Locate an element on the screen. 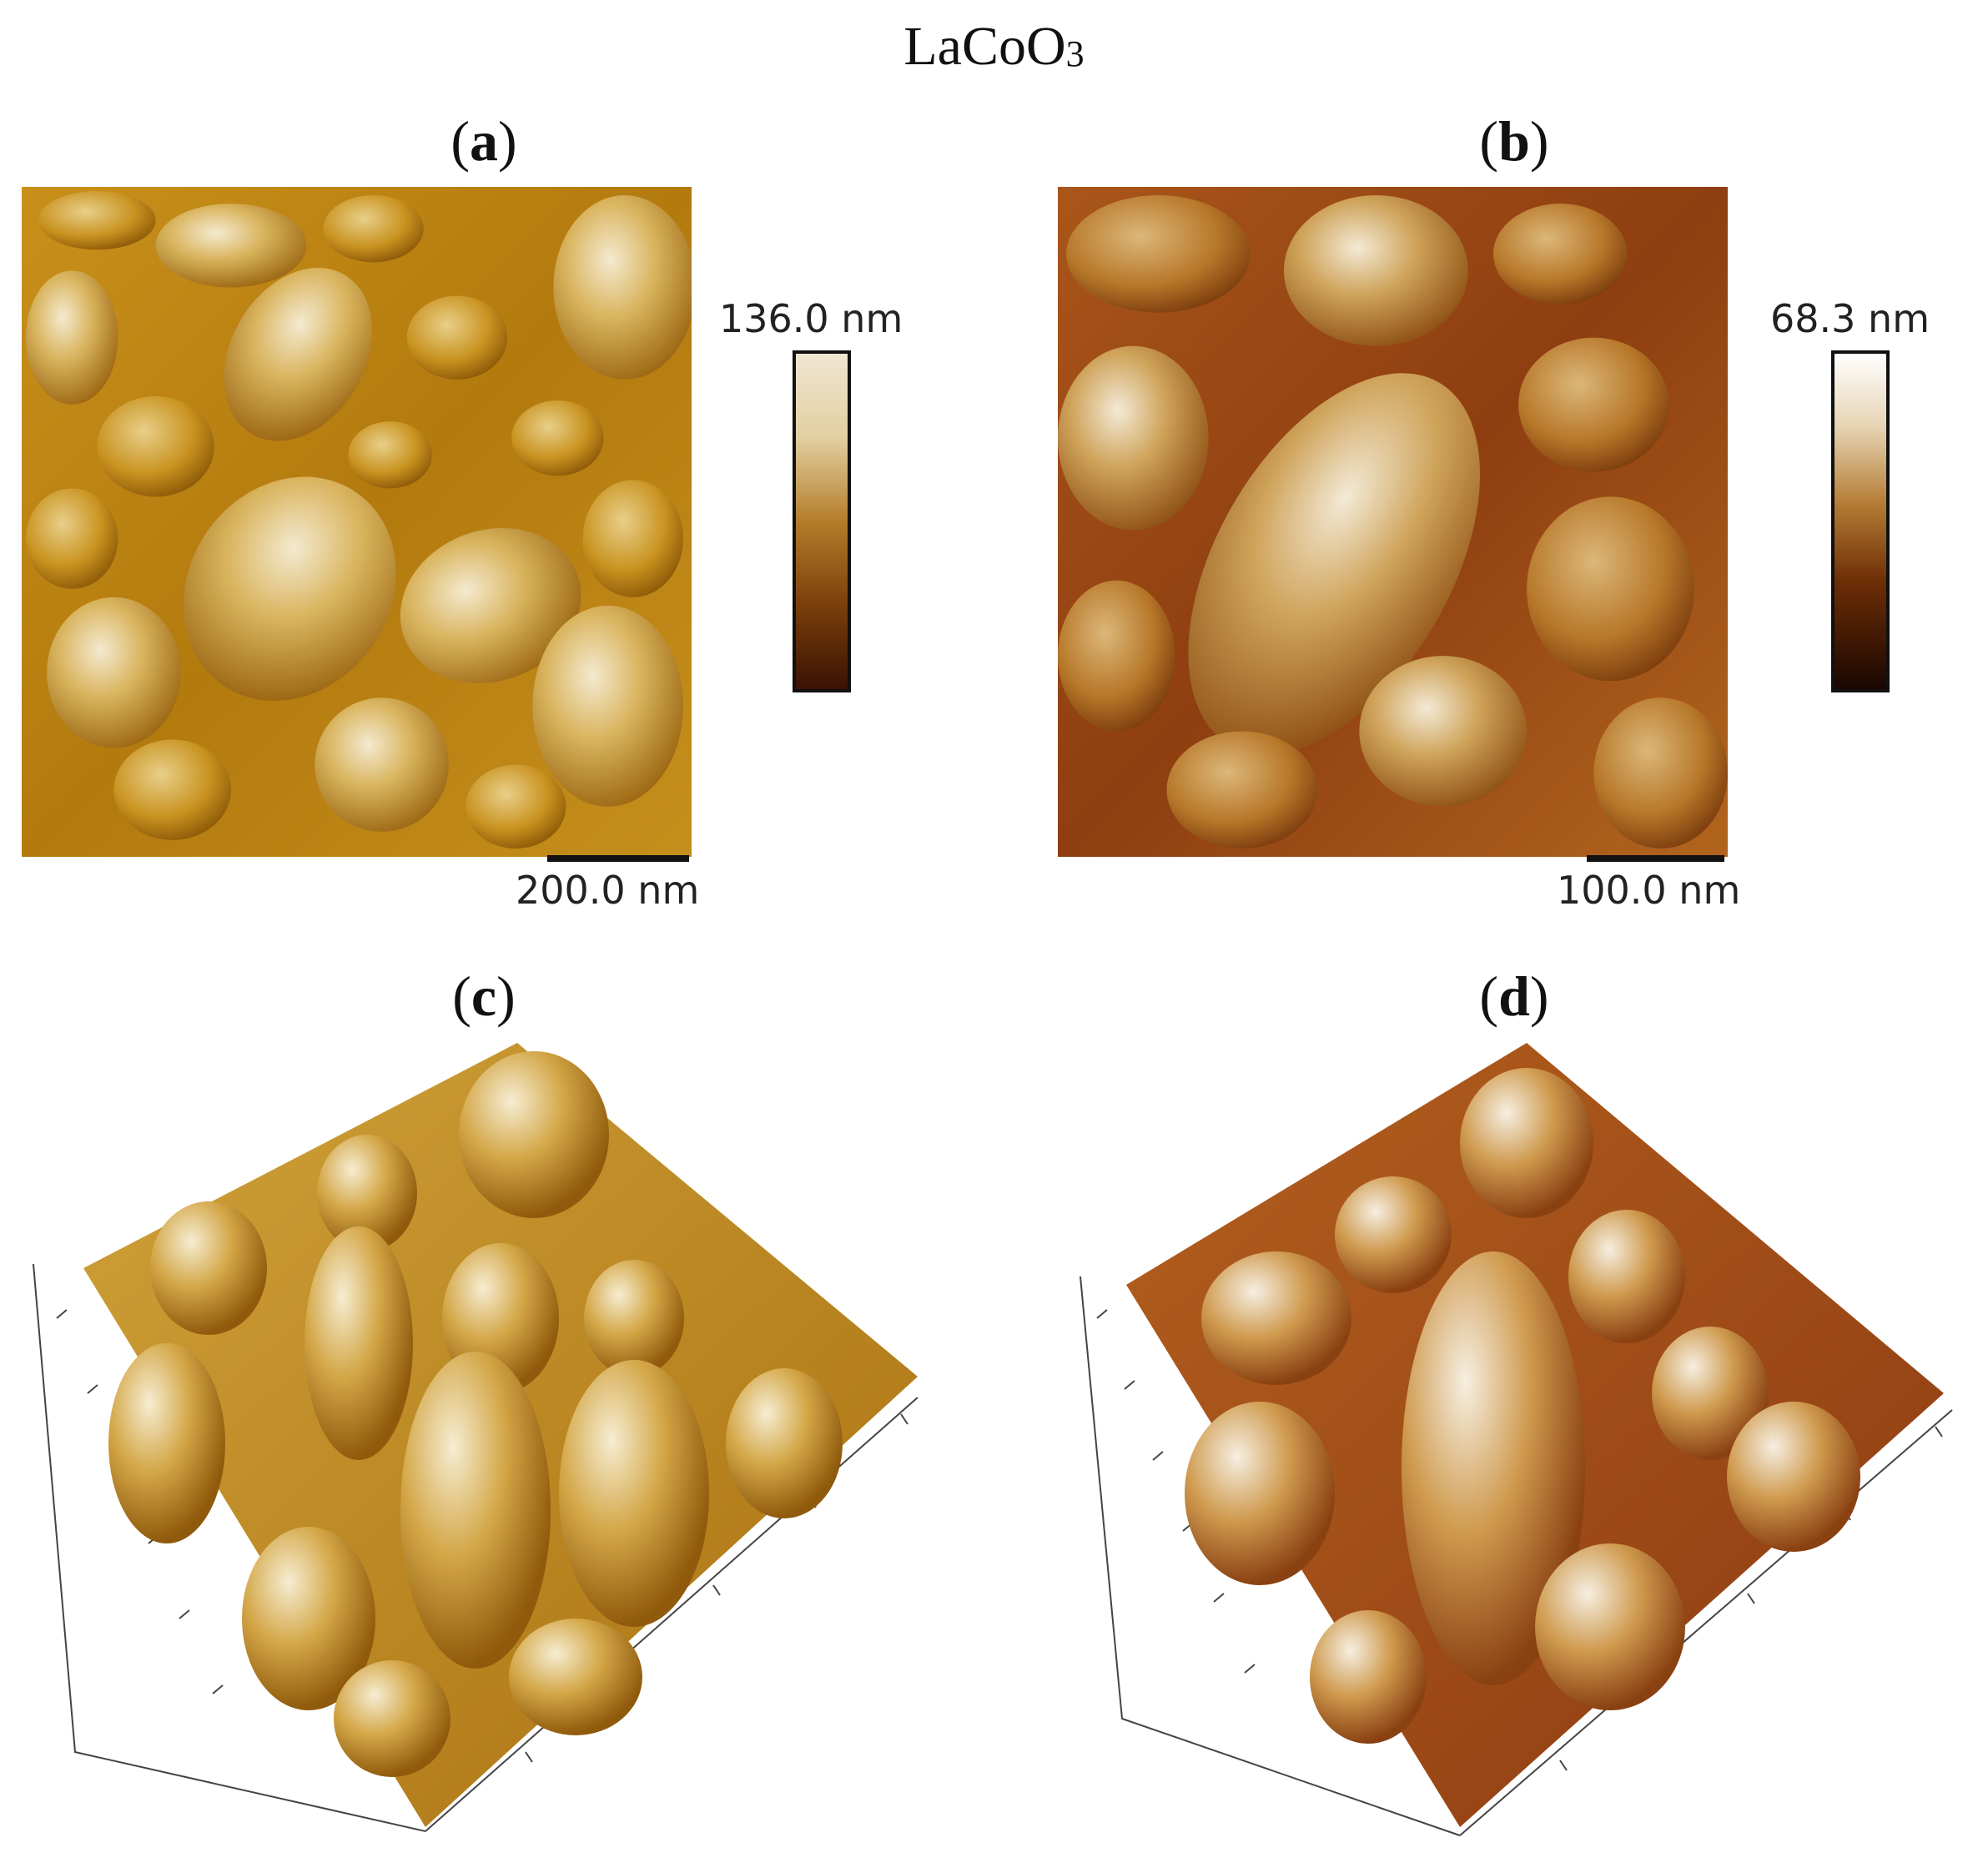  scale-bar-label-a: 200.0 nm is located at coordinates (608, 891).